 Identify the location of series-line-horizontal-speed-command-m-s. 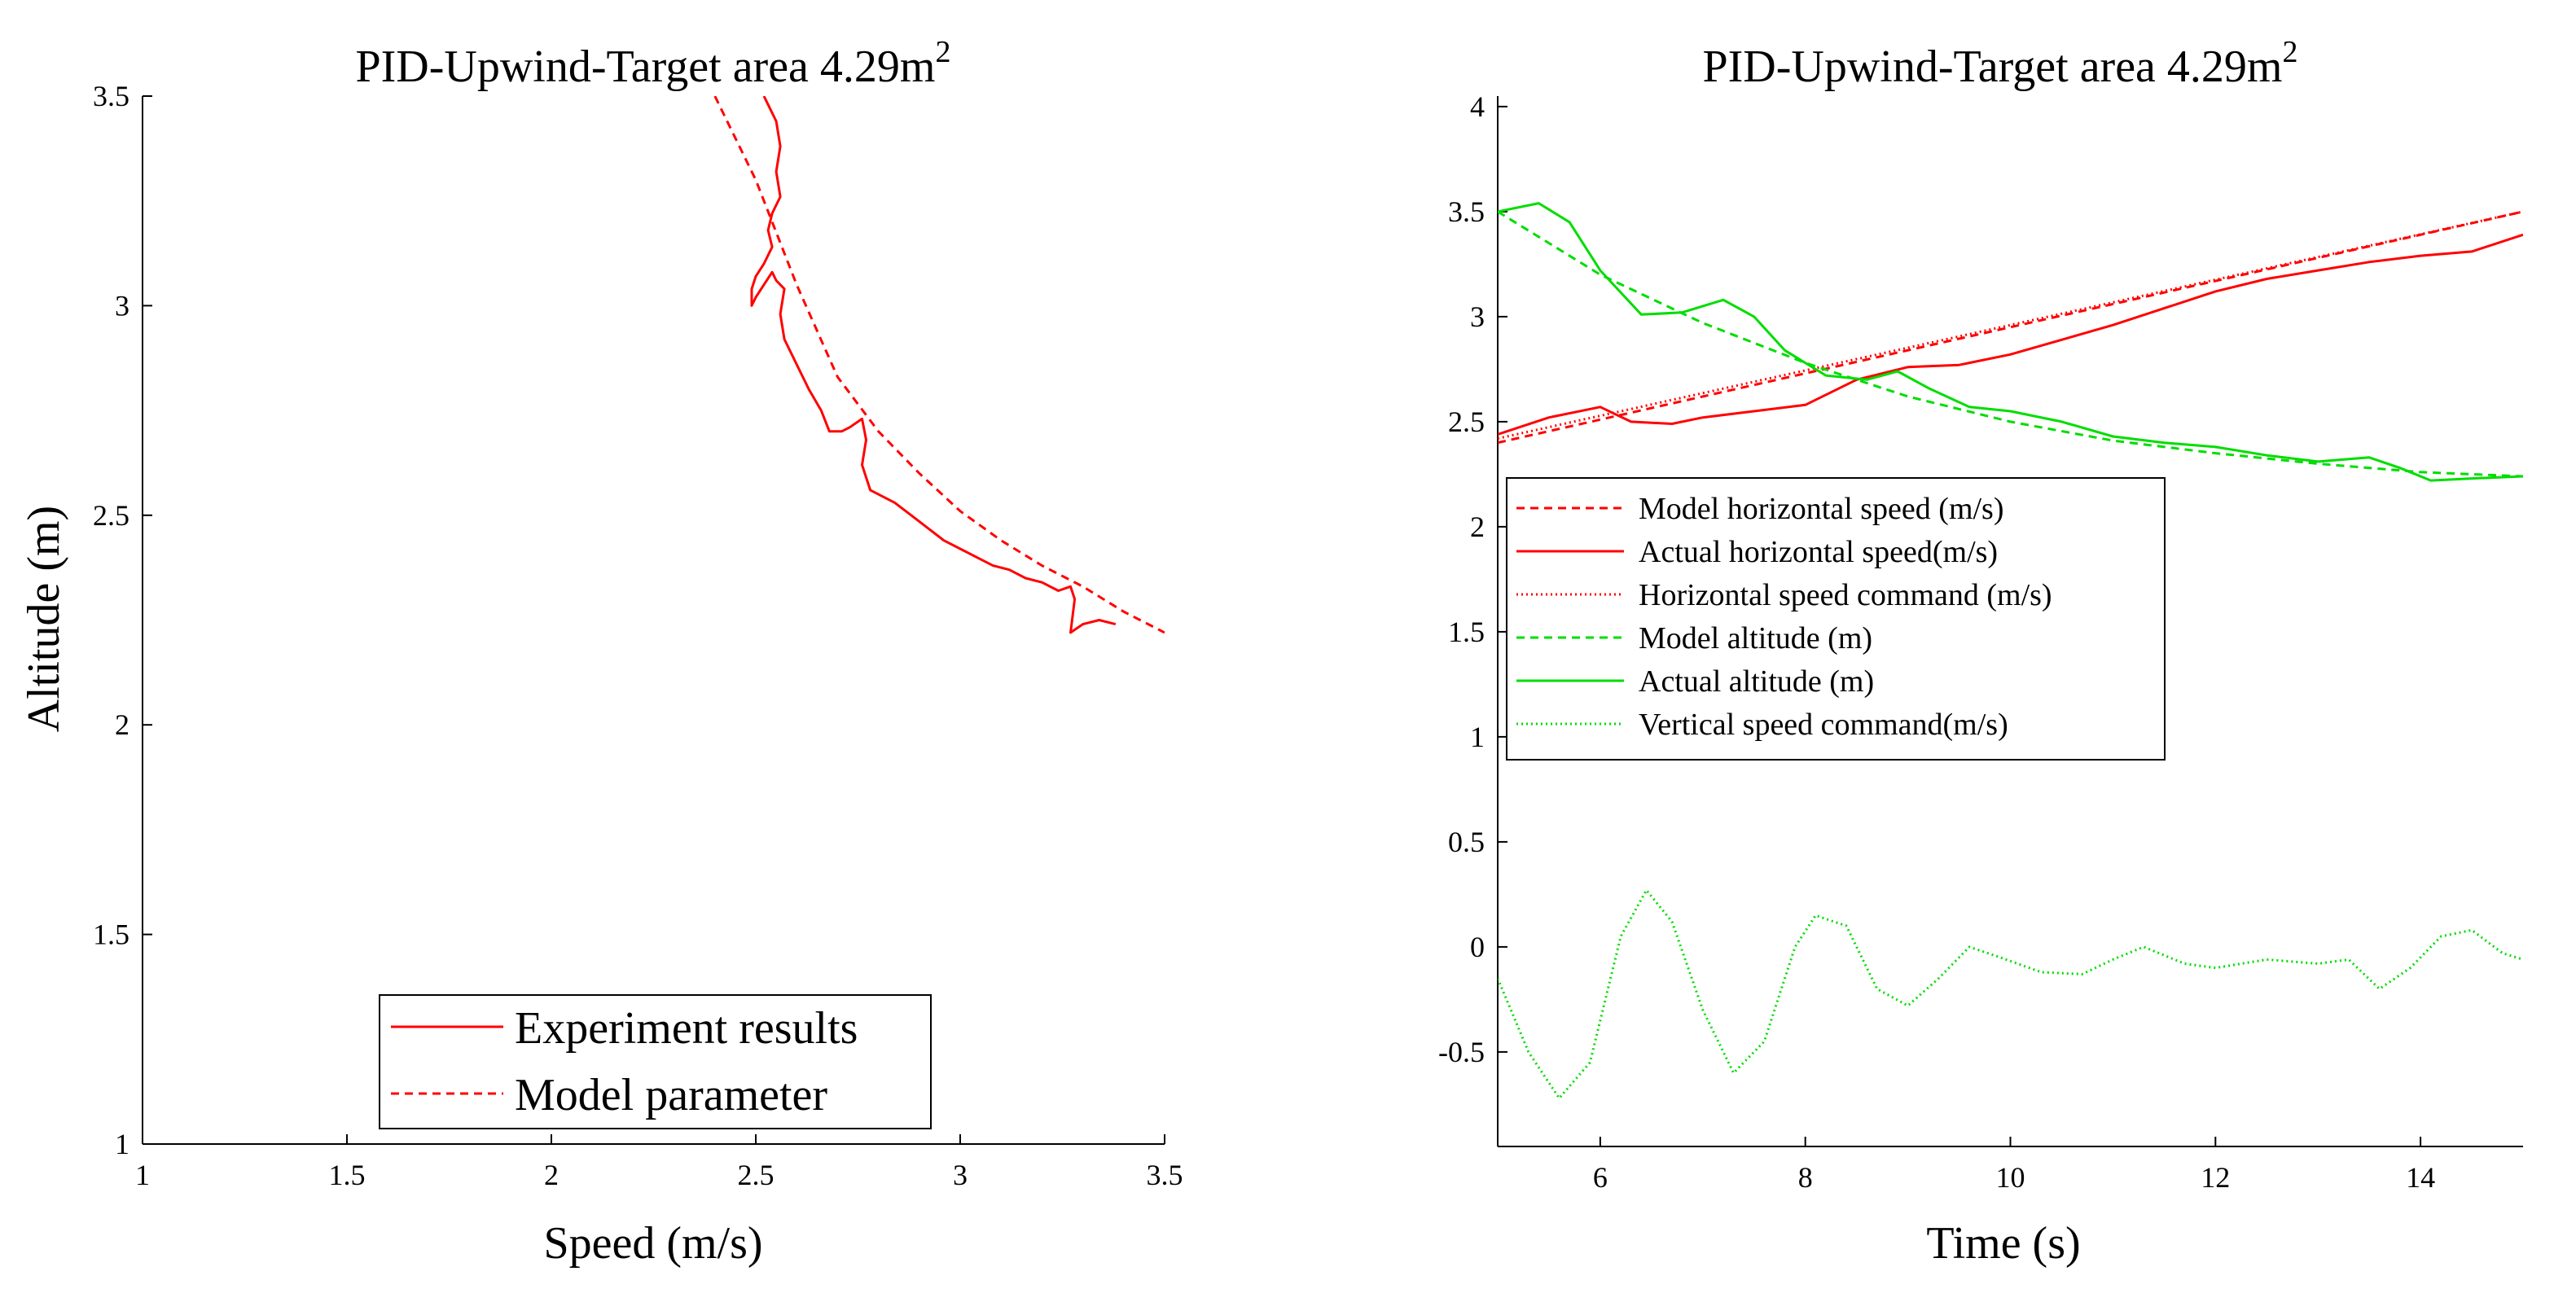
(2010, 325).